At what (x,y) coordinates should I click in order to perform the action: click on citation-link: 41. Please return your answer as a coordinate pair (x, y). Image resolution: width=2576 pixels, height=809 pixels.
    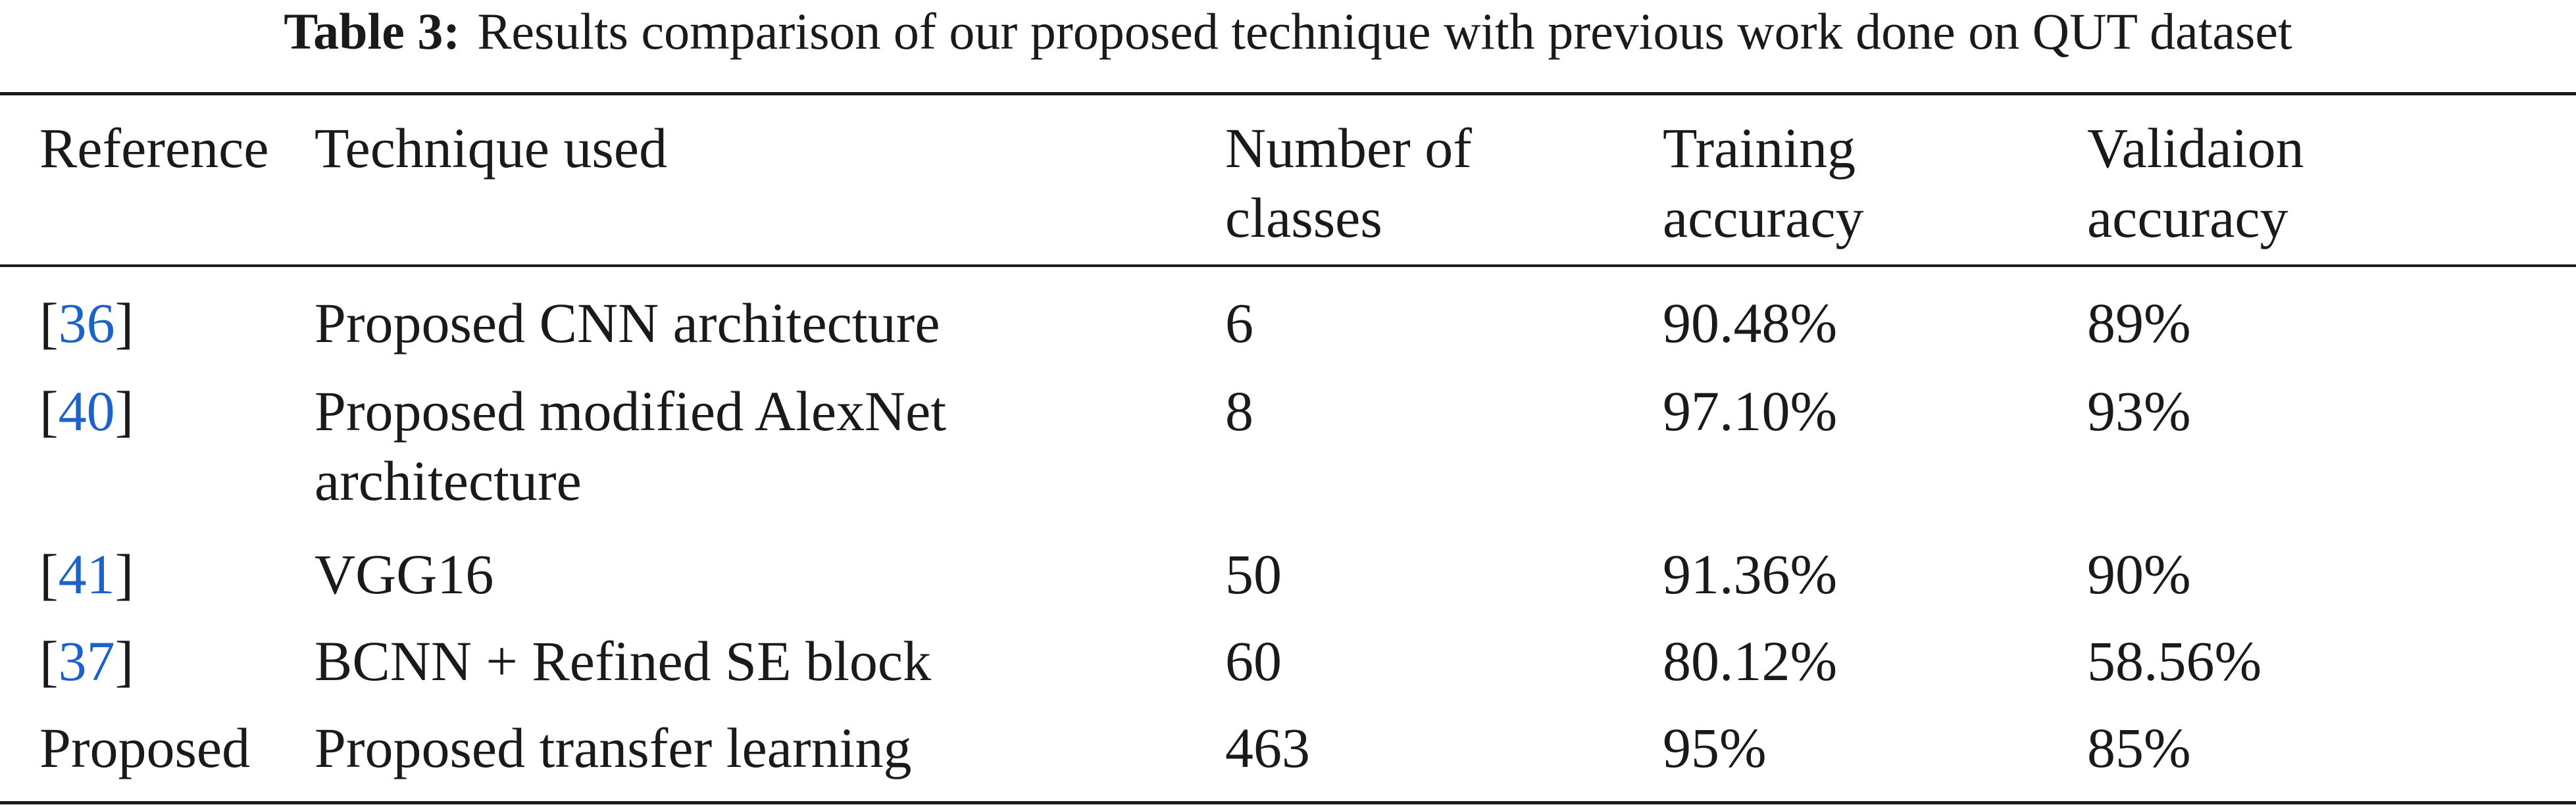
    Looking at the image, I should click on (87, 574).